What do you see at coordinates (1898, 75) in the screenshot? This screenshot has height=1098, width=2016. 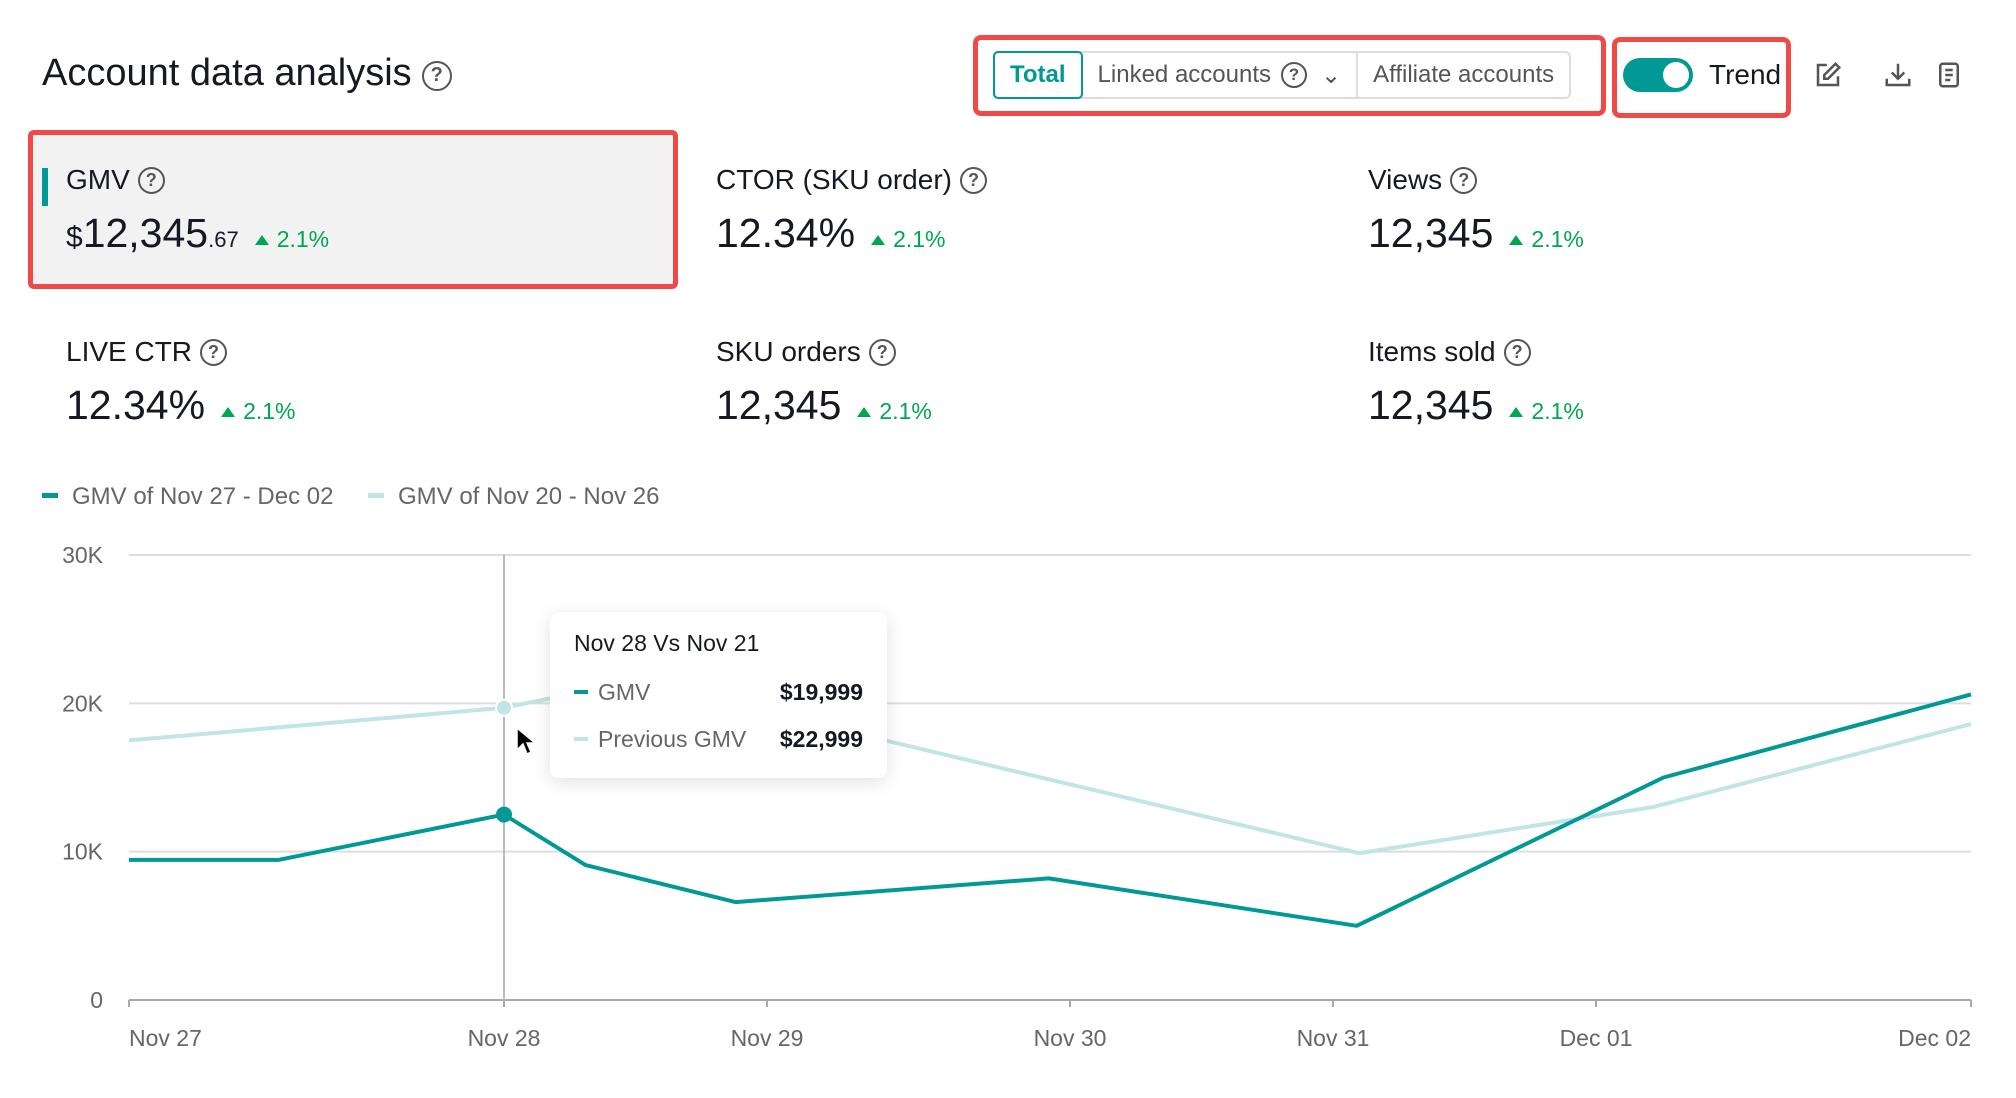 I see `download-icon` at bounding box center [1898, 75].